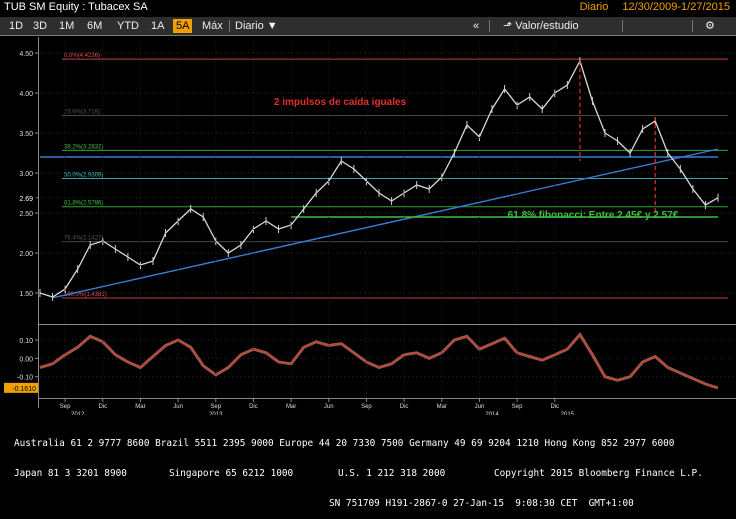 The width and height of the screenshot is (736, 519). I want to click on oscillator-y-axis: 0.10 0.00 -0.10 -0.1610, so click(370, 365).